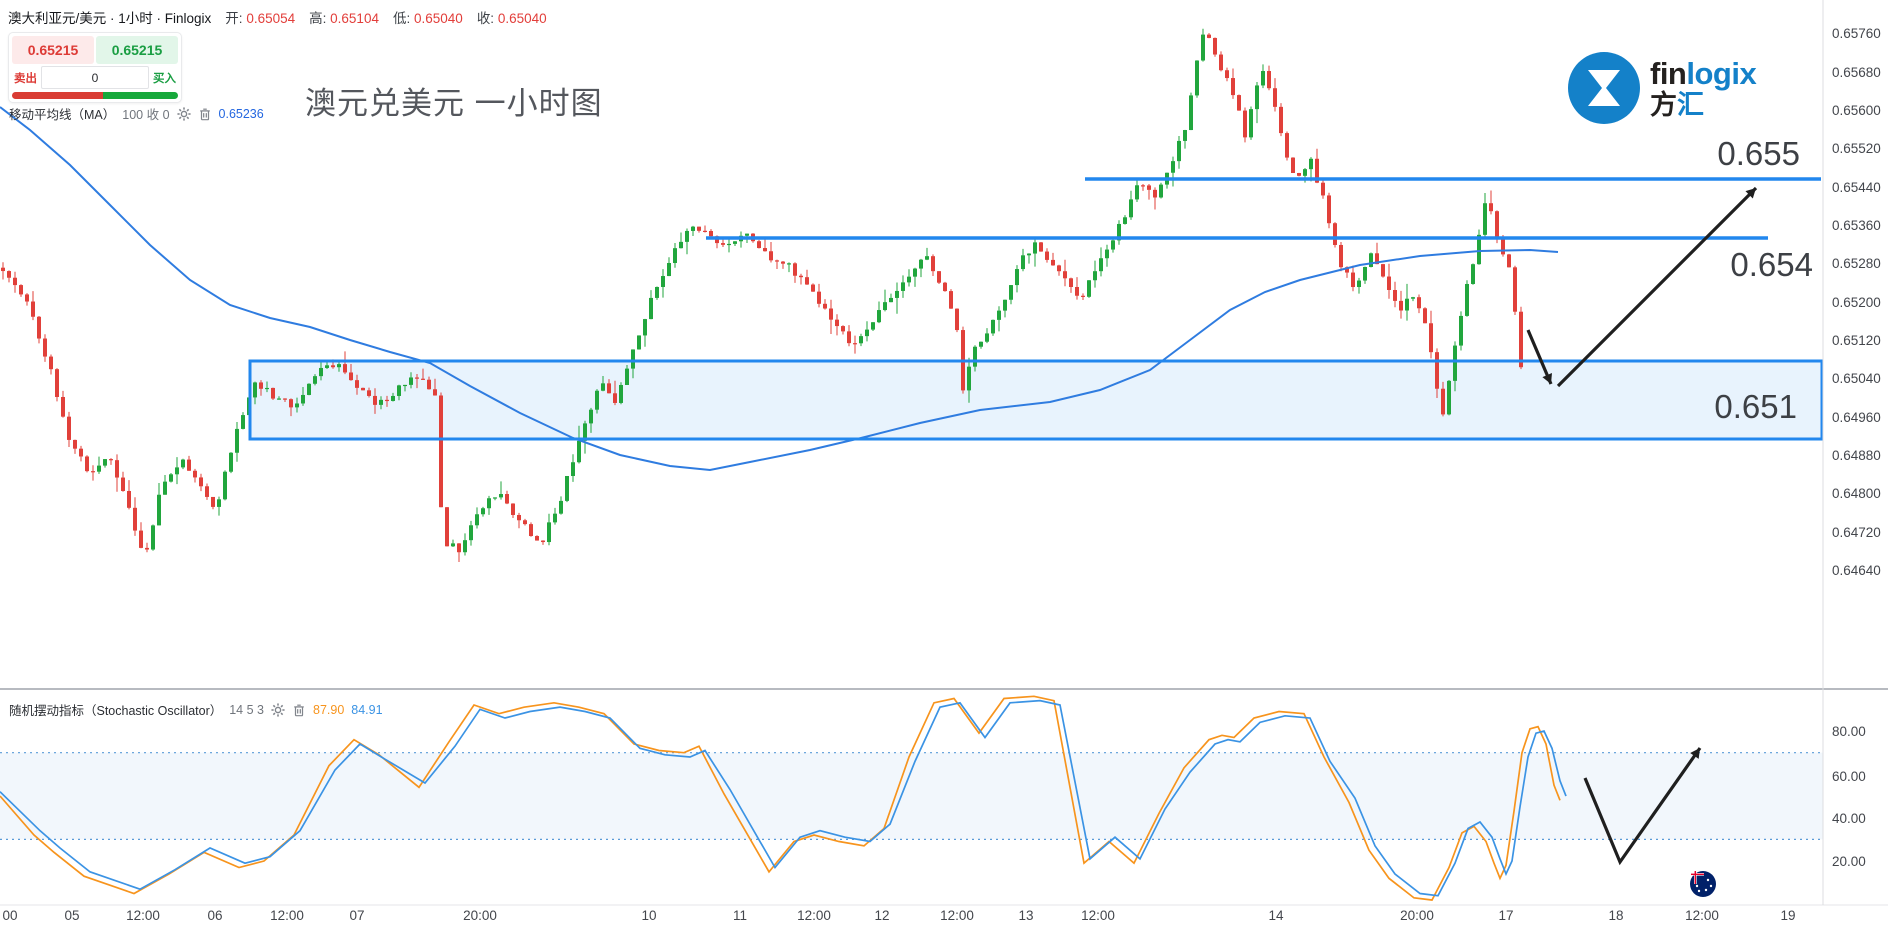 The image size is (1888, 932). What do you see at coordinates (1856, 532) in the screenshot?
I see `svg-text: 0.64720` at bounding box center [1856, 532].